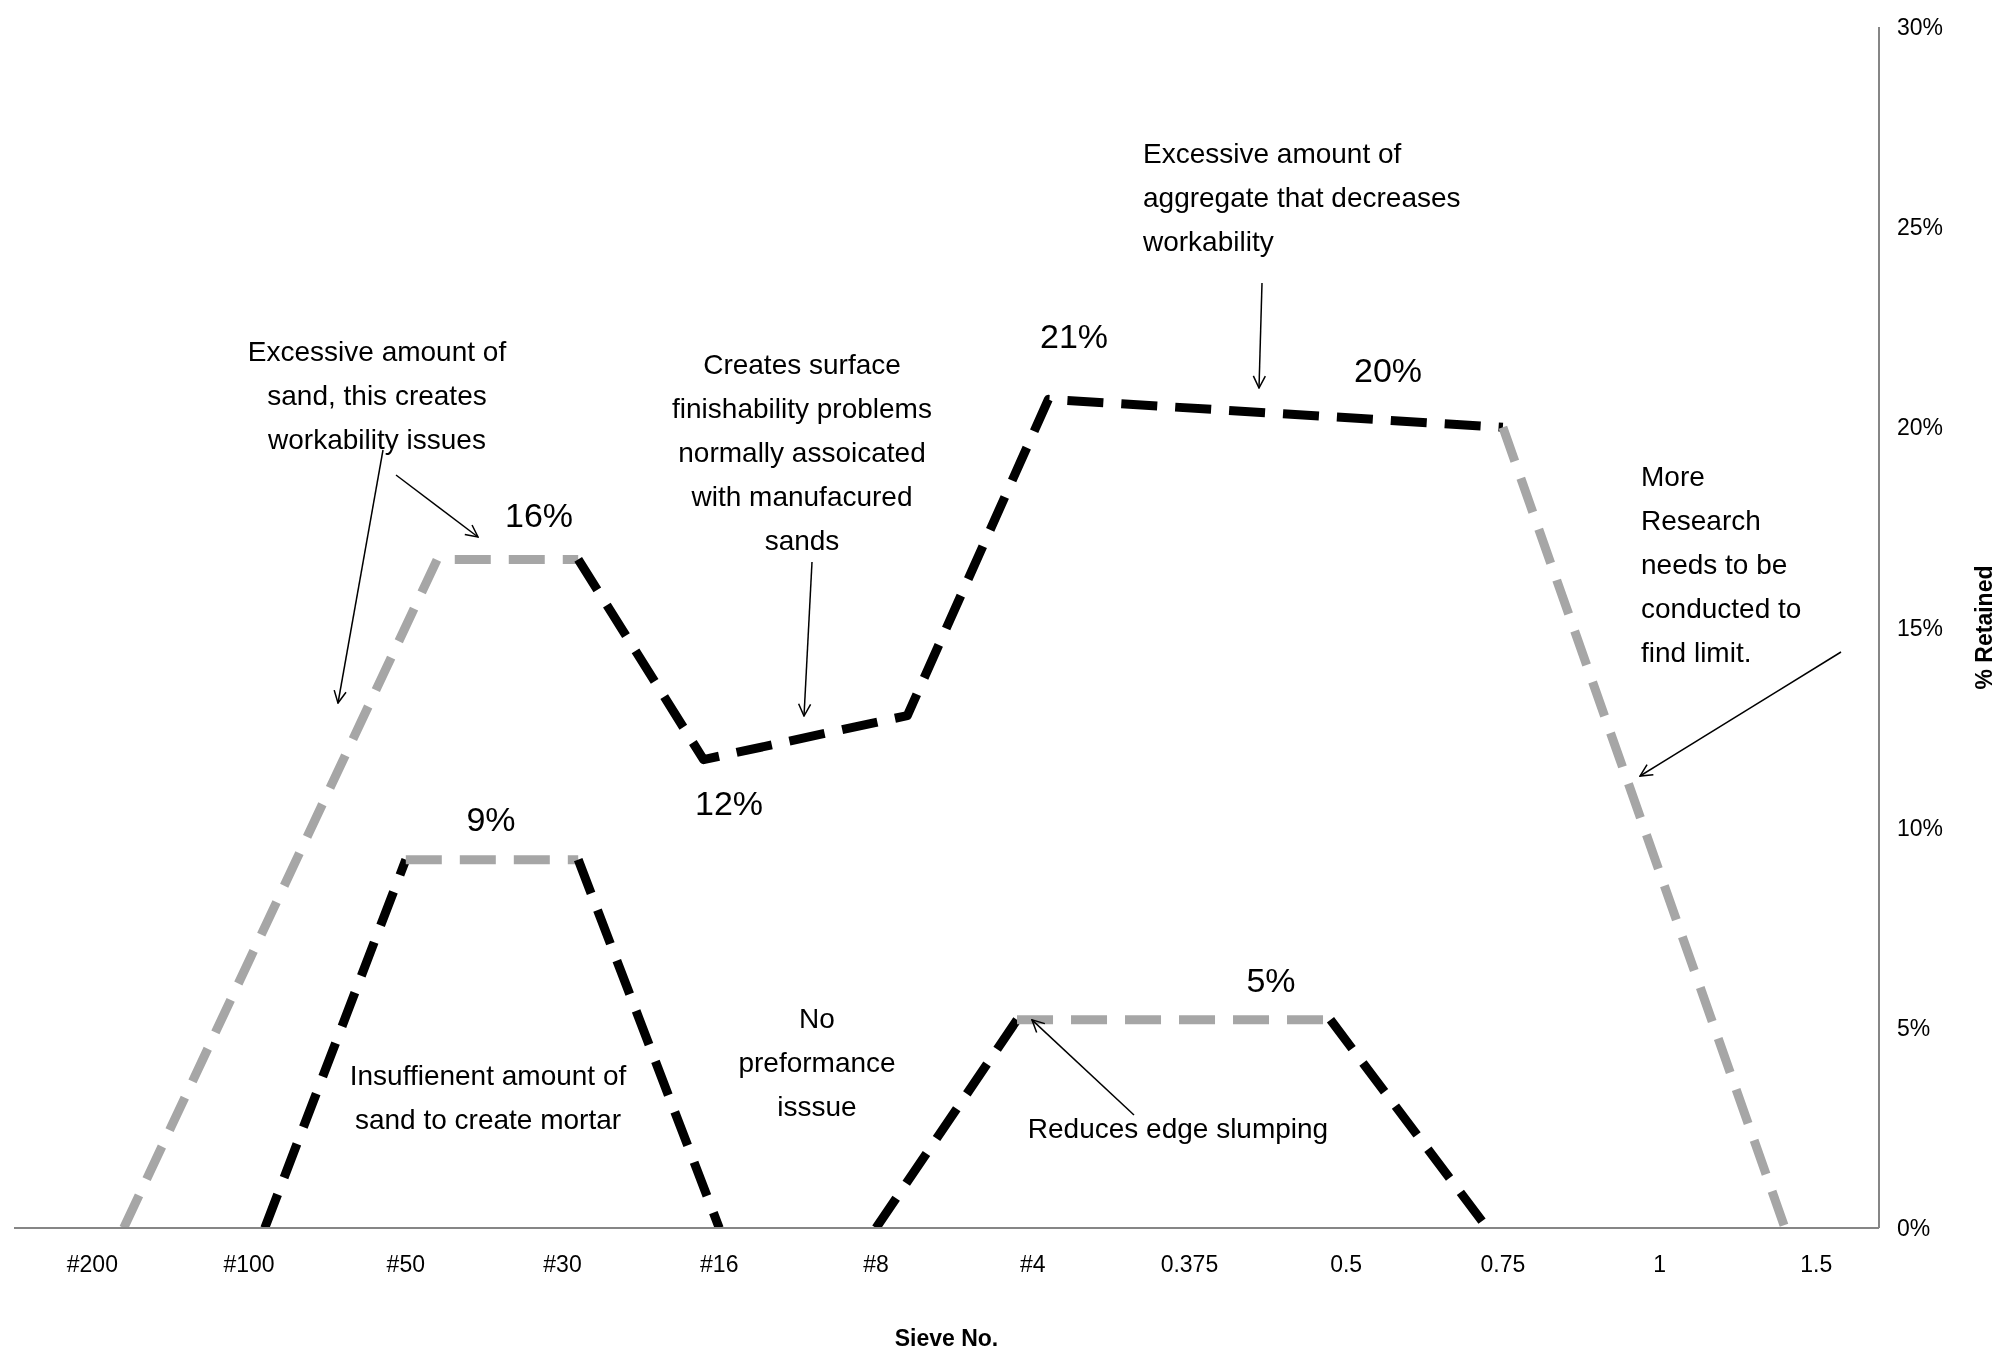 The image size is (2007, 1347). What do you see at coordinates (1920, 627) in the screenshot?
I see `y-tick-label: 15%` at bounding box center [1920, 627].